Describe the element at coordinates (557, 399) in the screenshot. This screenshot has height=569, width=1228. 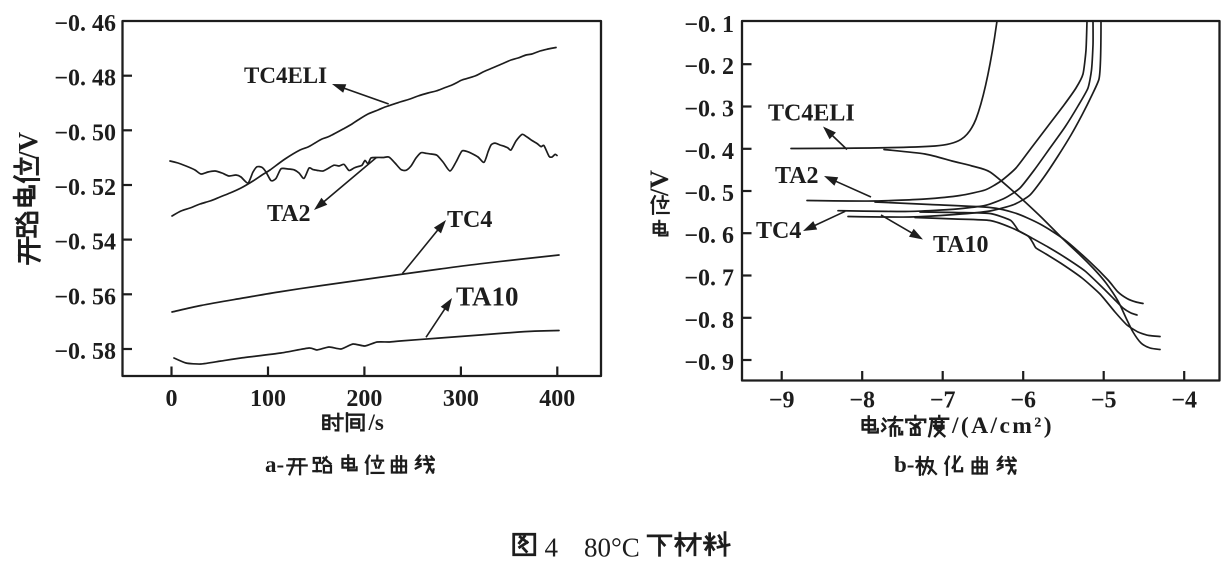
I see `svg-text: 400` at that location.